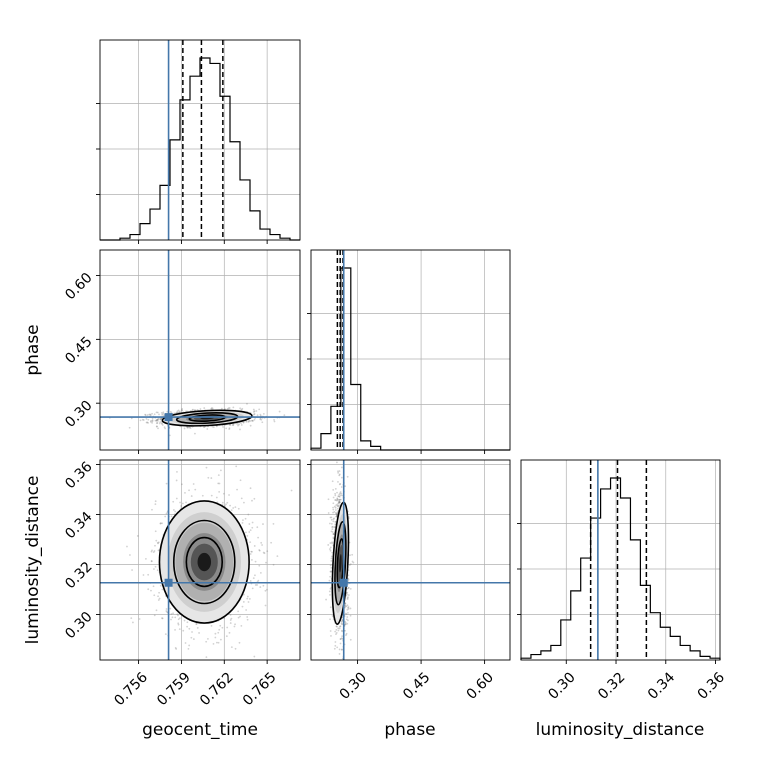 The height and width of the screenshot is (760, 760). Describe the element at coordinates (410, 563) in the screenshot. I see `density-phase-luminosity_distance` at that location.